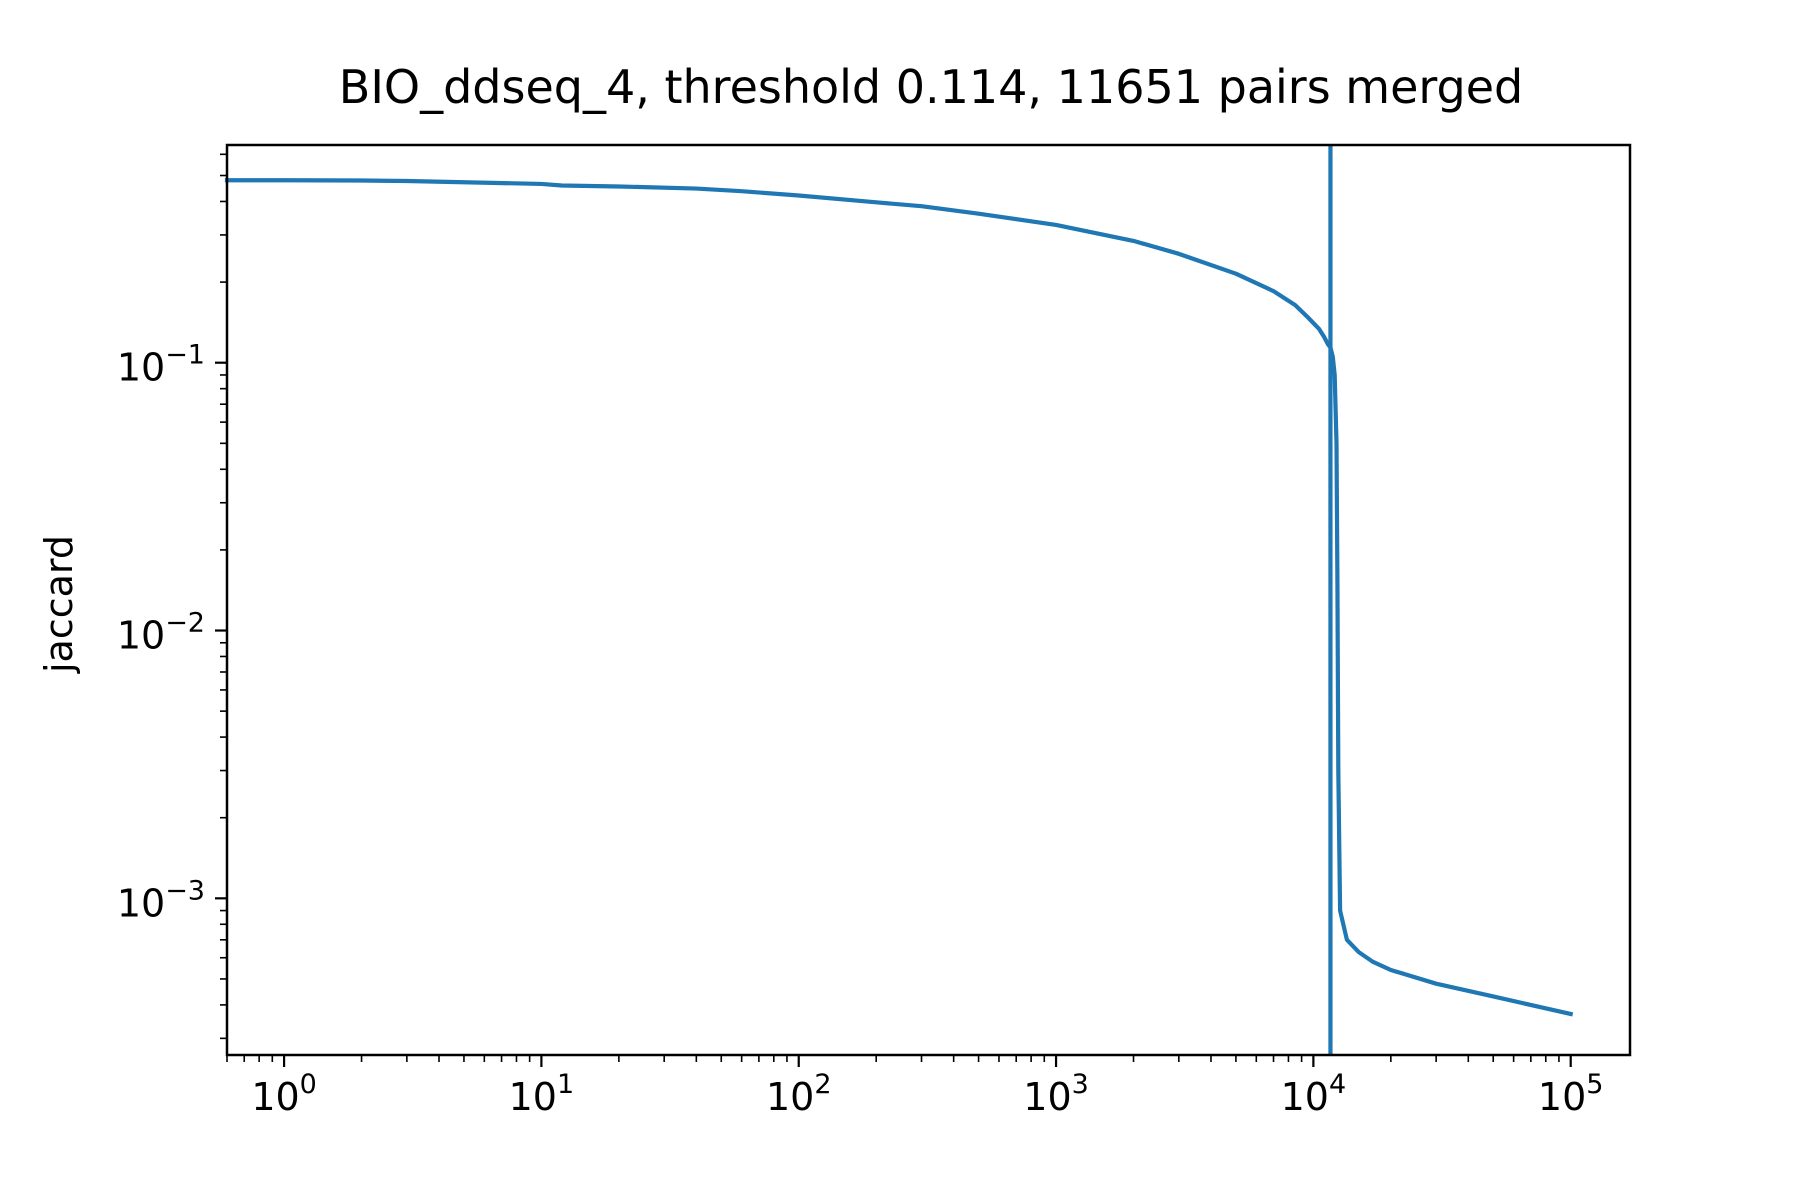  What do you see at coordinates (308, 1084) in the screenshot?
I see `x-tick-label-exponent: 0` at bounding box center [308, 1084].